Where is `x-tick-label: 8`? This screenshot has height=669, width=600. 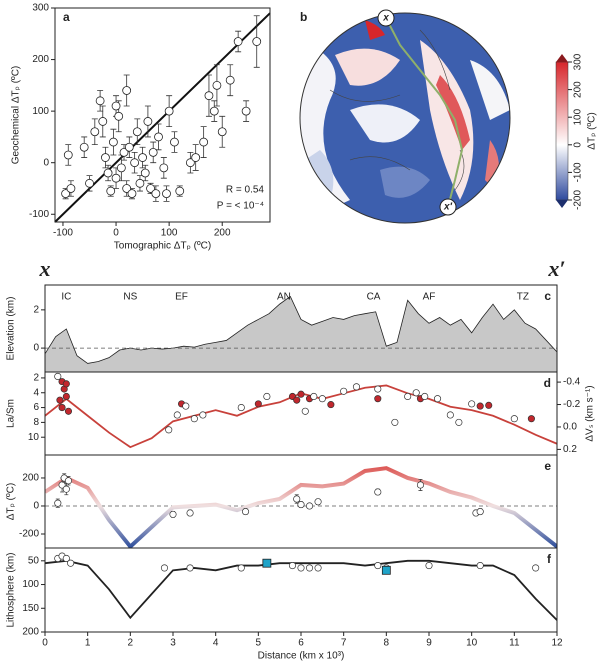
x-tick-label: 8 is located at coordinates (387, 643).